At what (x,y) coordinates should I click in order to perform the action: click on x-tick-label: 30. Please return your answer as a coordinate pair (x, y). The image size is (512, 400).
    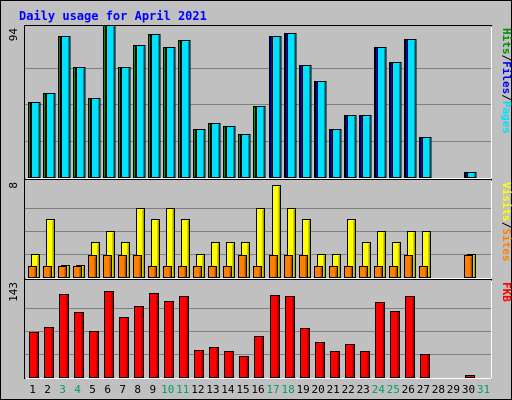
    Looking at the image, I should click on (468, 389).